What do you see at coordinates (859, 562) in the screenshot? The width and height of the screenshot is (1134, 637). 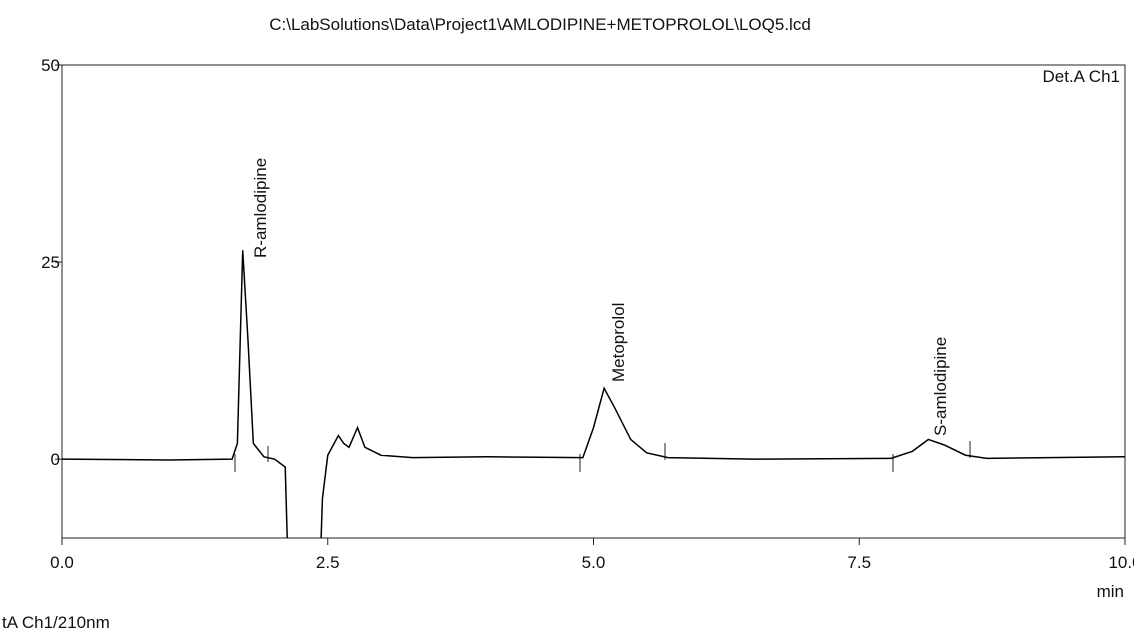 I see `x-tick-label: 7.5` at bounding box center [859, 562].